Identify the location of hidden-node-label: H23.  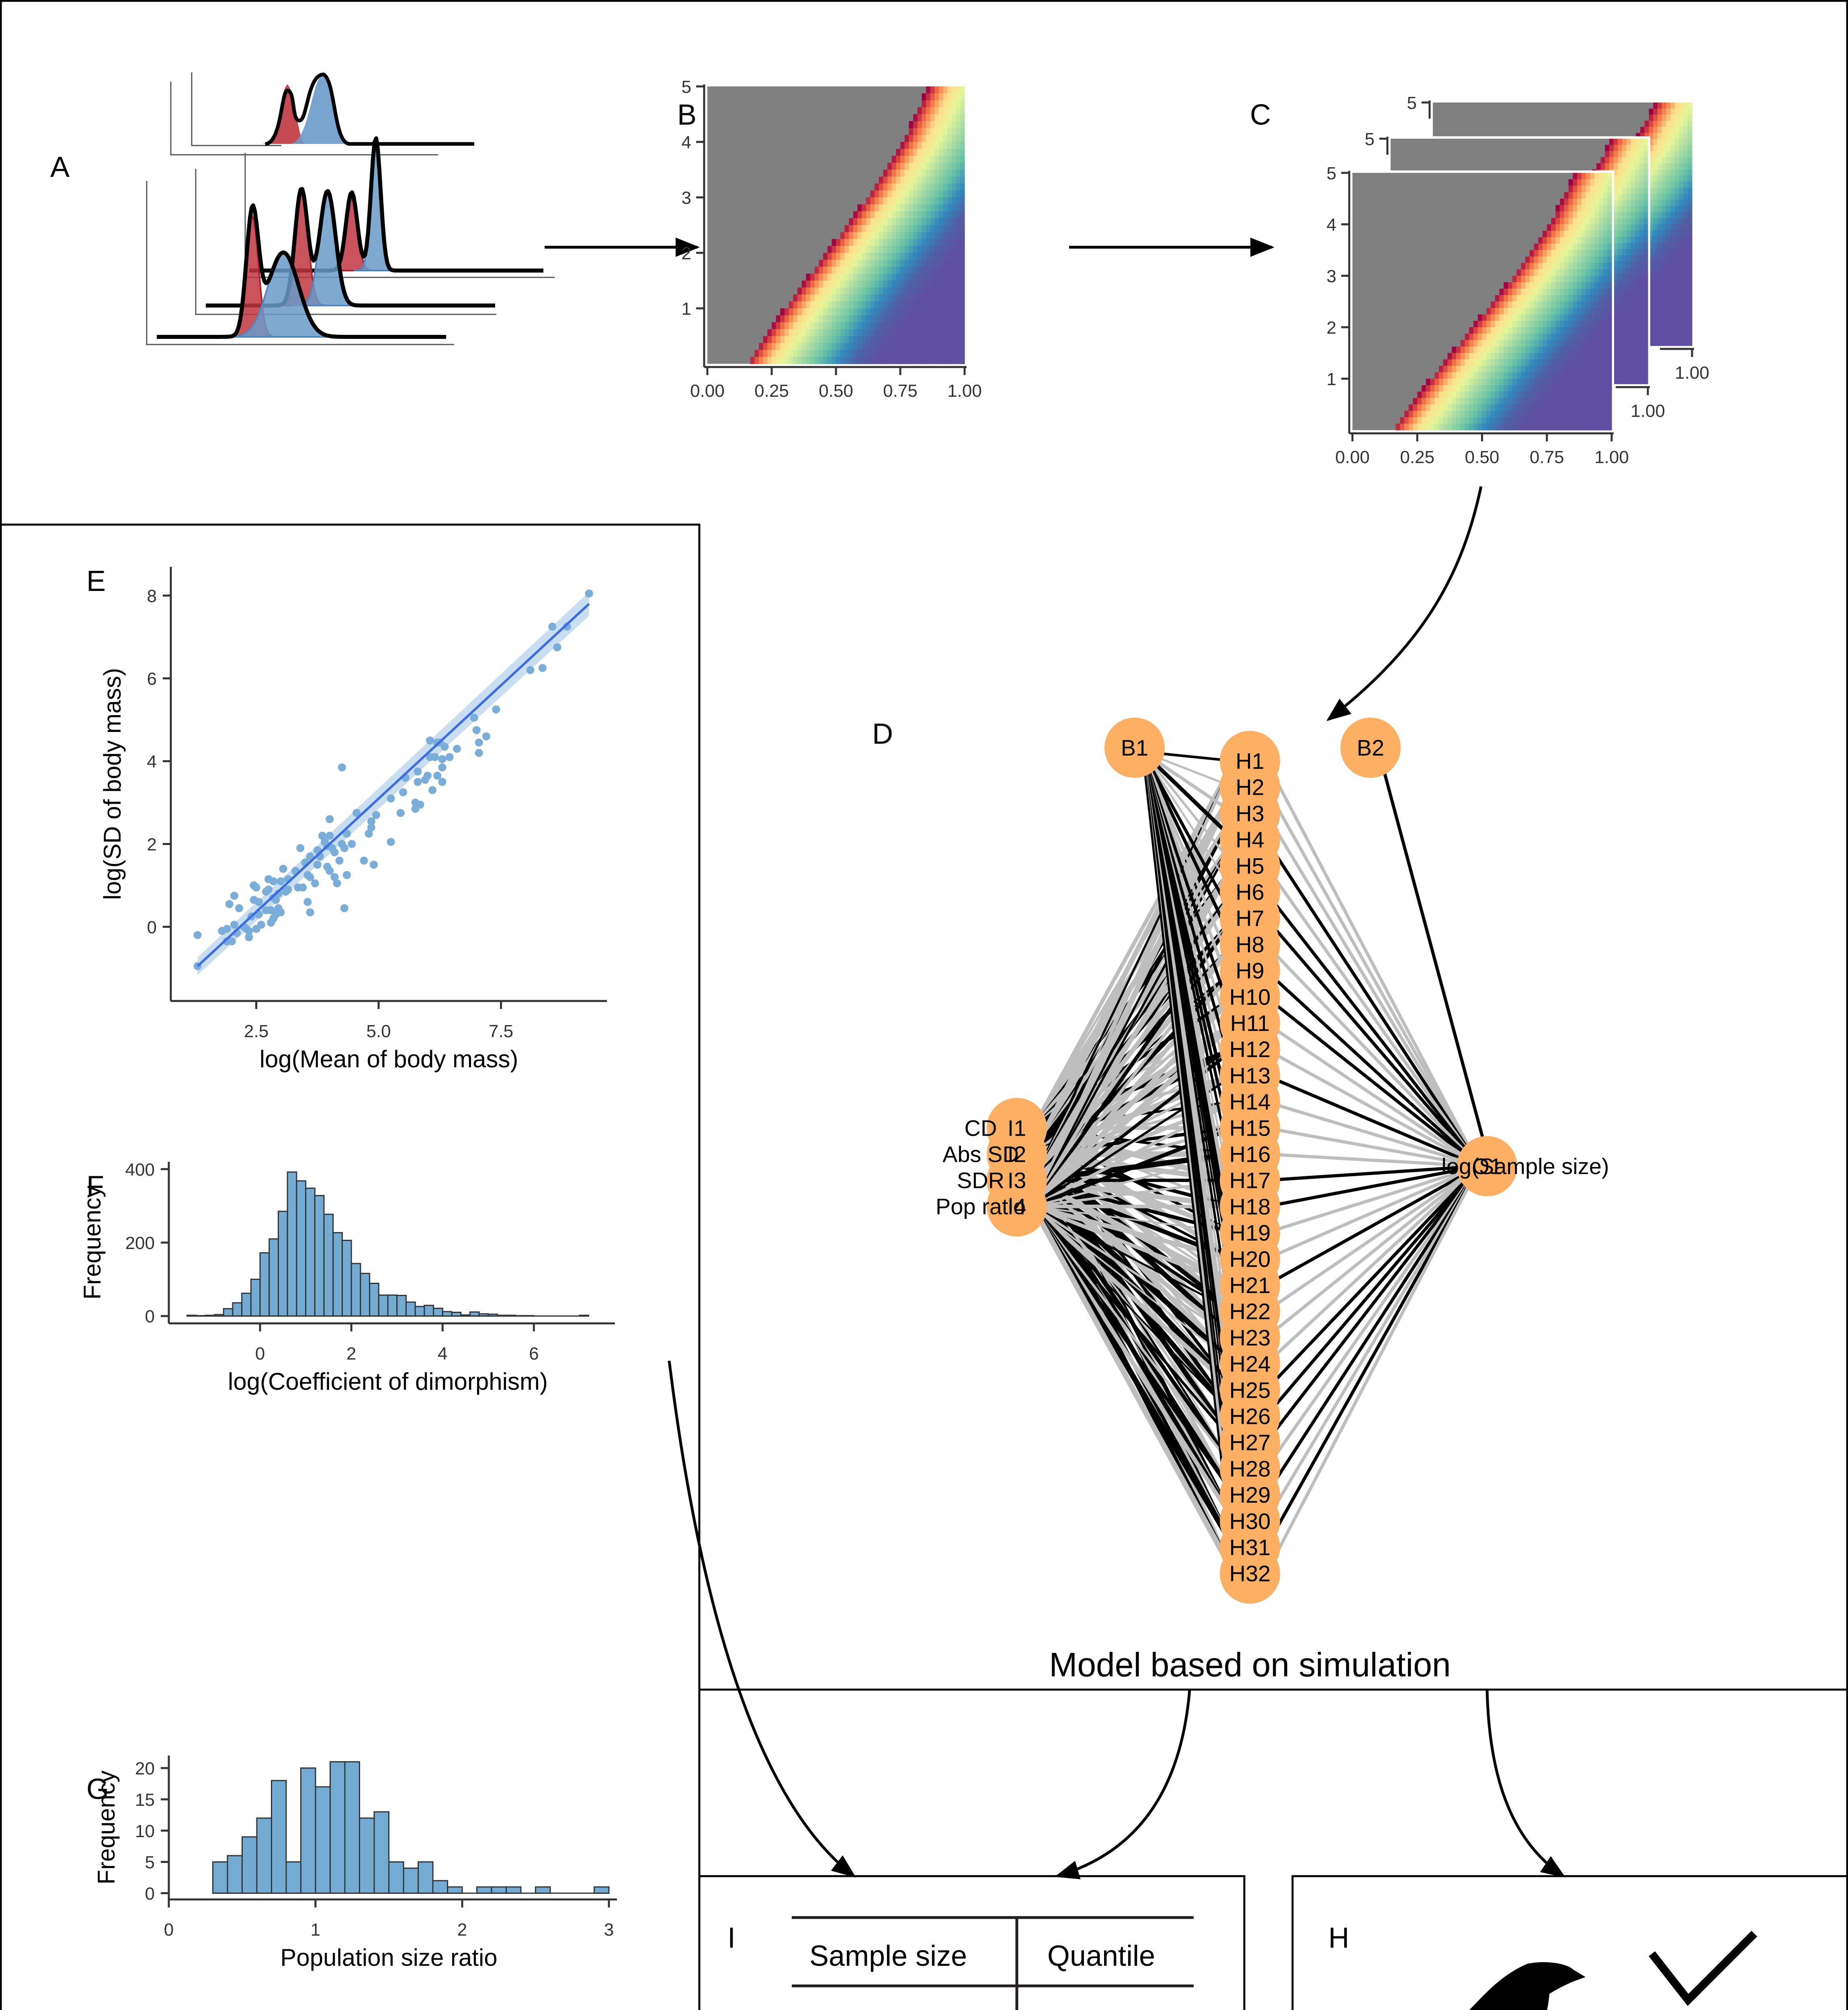
(1250, 1337).